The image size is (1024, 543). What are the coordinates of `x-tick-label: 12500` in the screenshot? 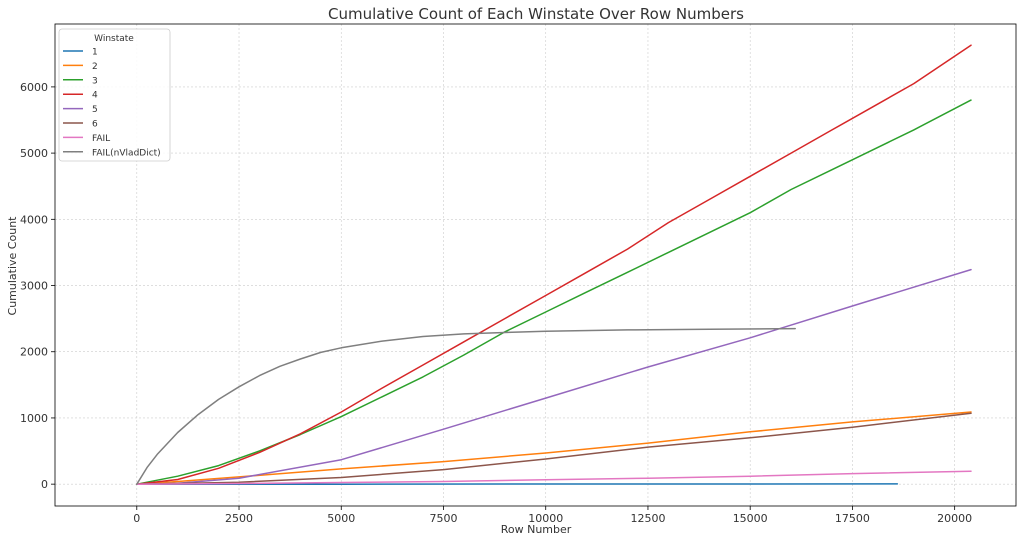 It's located at (647, 518).